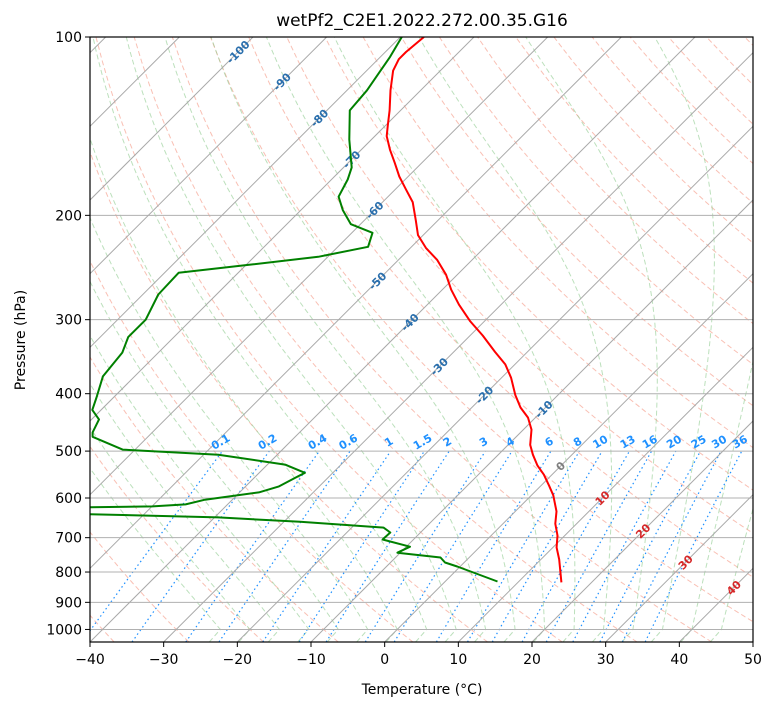  What do you see at coordinates (753, 660) in the screenshot?
I see `x-tick-label: 50` at bounding box center [753, 660].